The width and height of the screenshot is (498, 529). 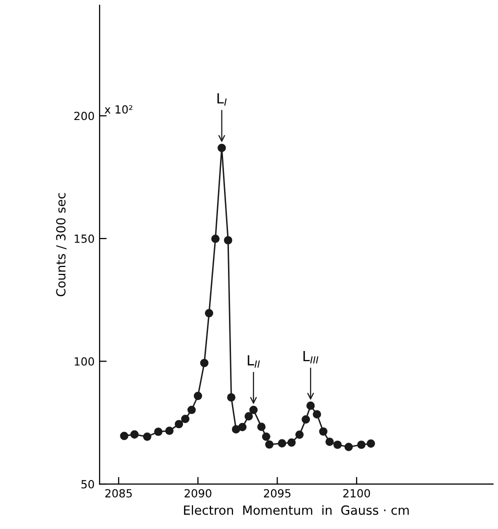 I want to click on annotation: L$_{I}$, so click(x=222, y=99).